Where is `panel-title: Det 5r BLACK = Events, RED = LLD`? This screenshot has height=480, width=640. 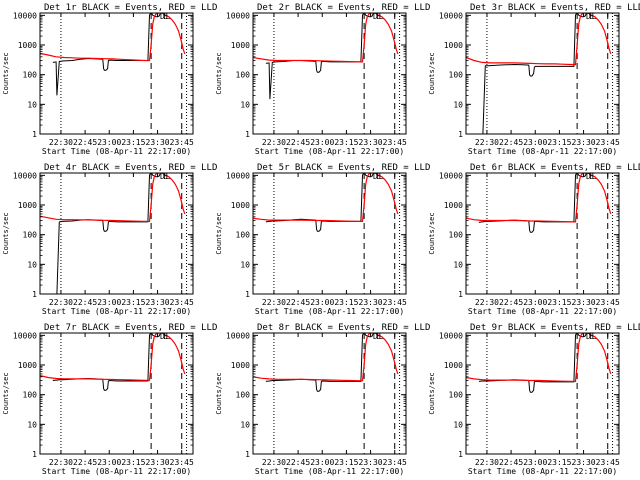
panel-title: Det 5r BLACK = Events, RED = LLD is located at coordinates (343, 168).